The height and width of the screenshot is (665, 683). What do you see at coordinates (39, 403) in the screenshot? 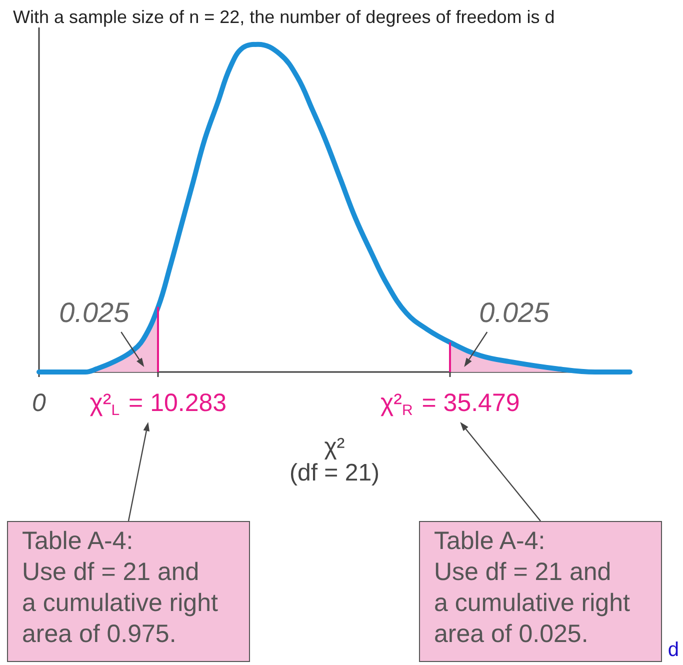
I see `x-tick-label: 0` at bounding box center [39, 403].